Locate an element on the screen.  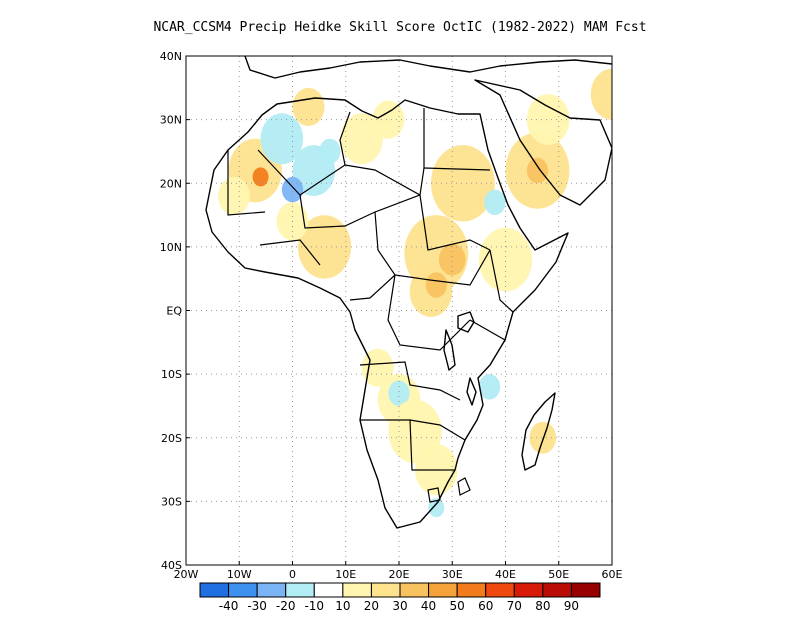
colorbar-label: 70 is located at coordinates (514, 606).